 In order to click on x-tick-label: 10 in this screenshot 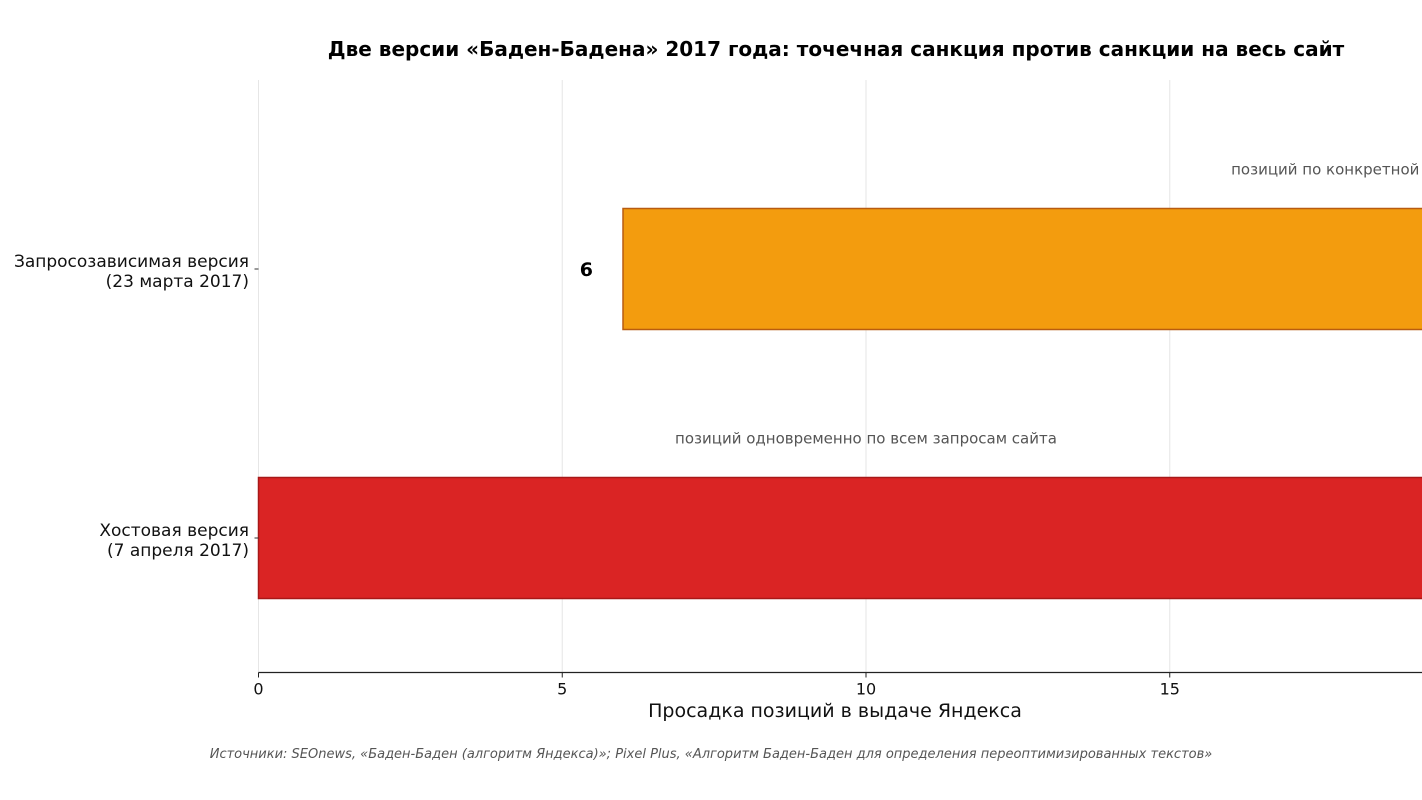, I will do `click(866, 689)`.